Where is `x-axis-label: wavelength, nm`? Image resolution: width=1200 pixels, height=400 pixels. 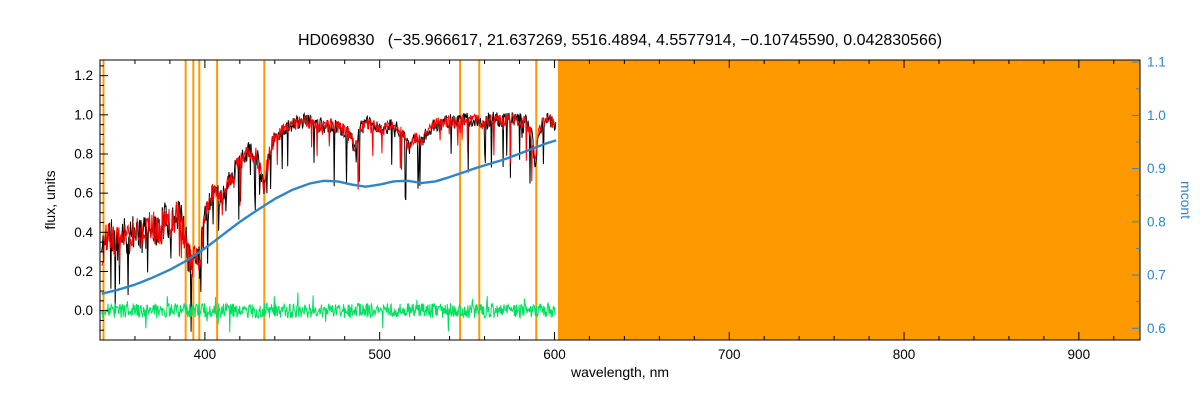
x-axis-label: wavelength, nm is located at coordinates (620, 372).